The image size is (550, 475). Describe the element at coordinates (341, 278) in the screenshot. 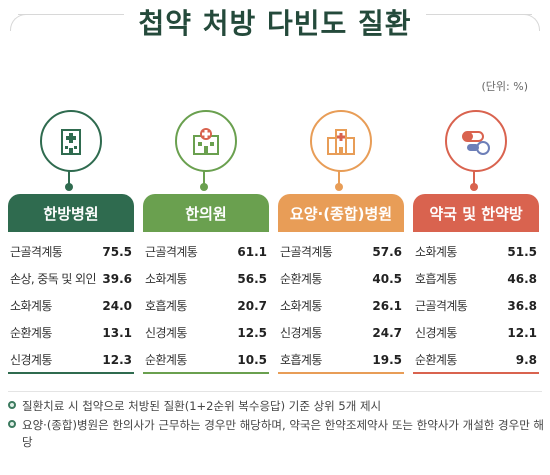

I see `table-row: 순환계통 40.5` at that location.